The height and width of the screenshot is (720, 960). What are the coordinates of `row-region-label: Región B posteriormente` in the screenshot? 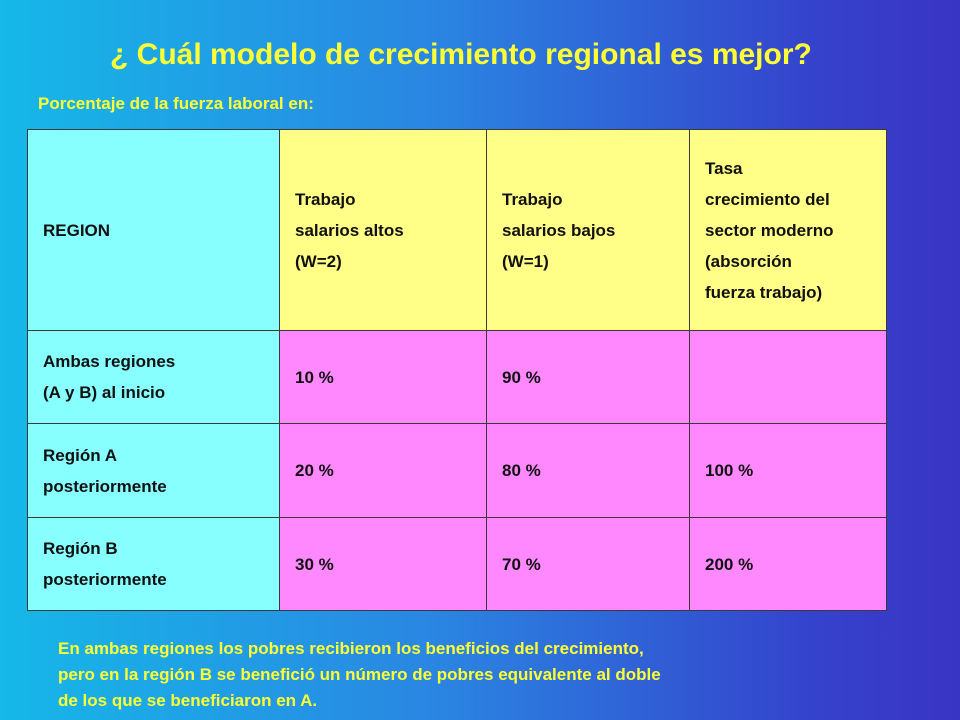 It's located at (153, 564).